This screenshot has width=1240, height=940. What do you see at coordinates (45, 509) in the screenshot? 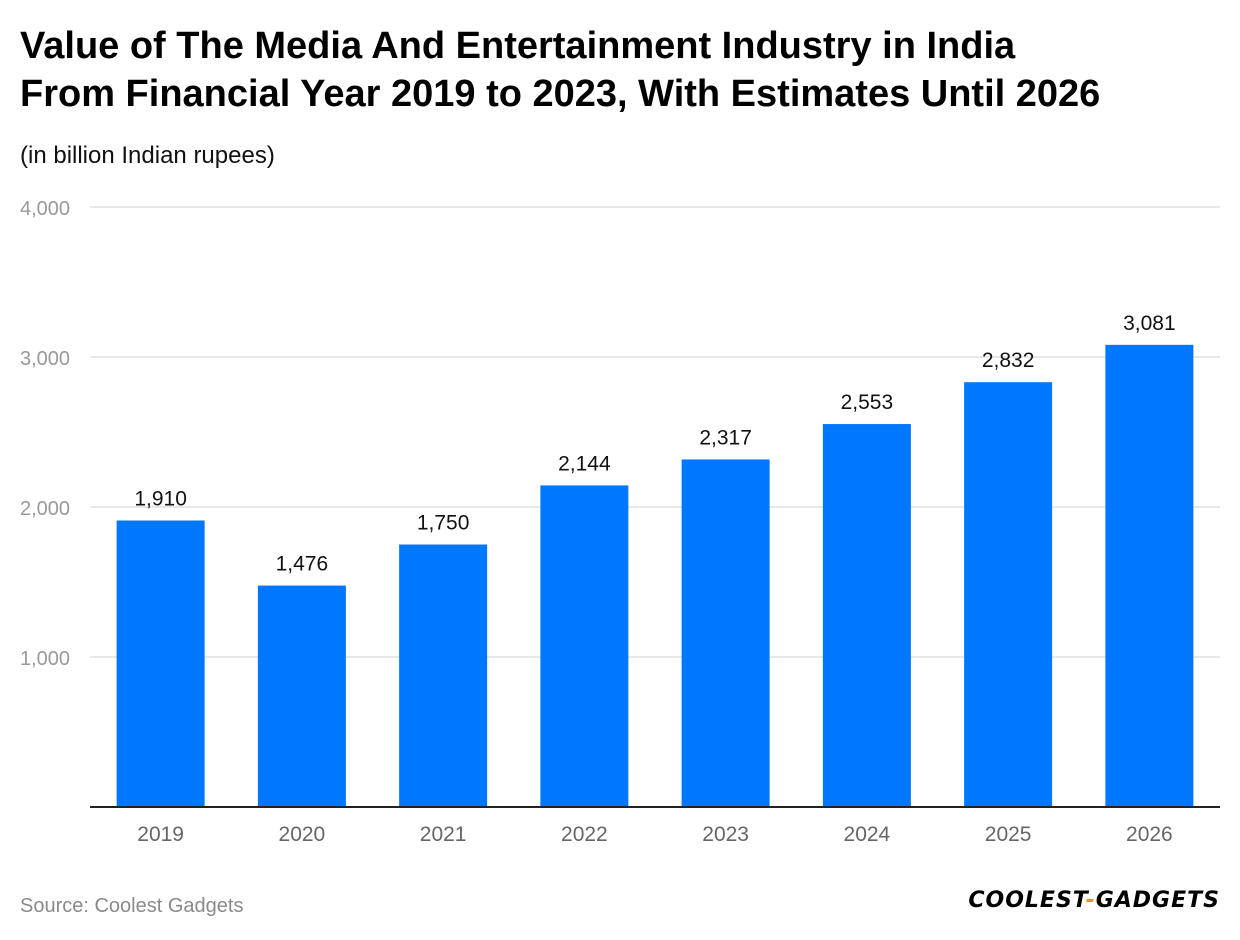
I see `y-tick-label: 2,000` at bounding box center [45, 509].